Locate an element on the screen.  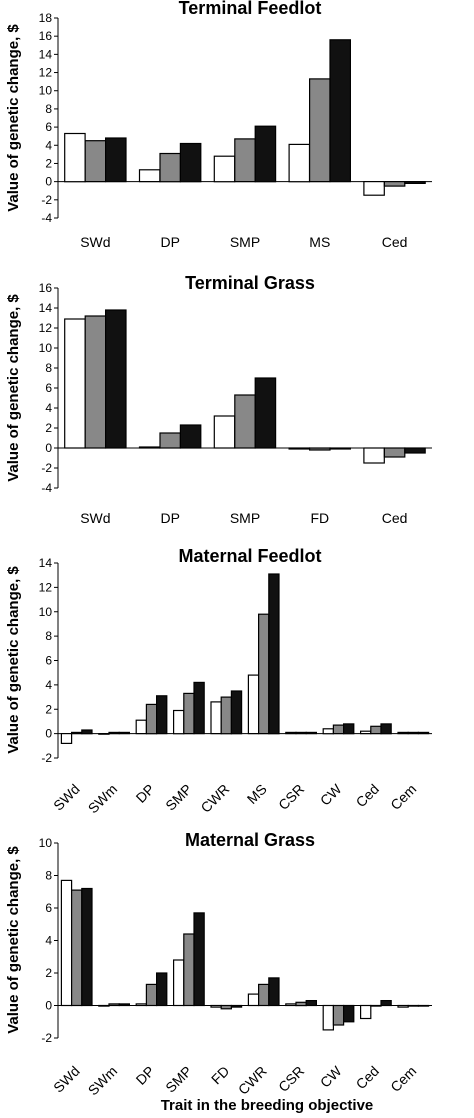
panel-4-y-tick-label: 2 is located at coordinates (48, 973).